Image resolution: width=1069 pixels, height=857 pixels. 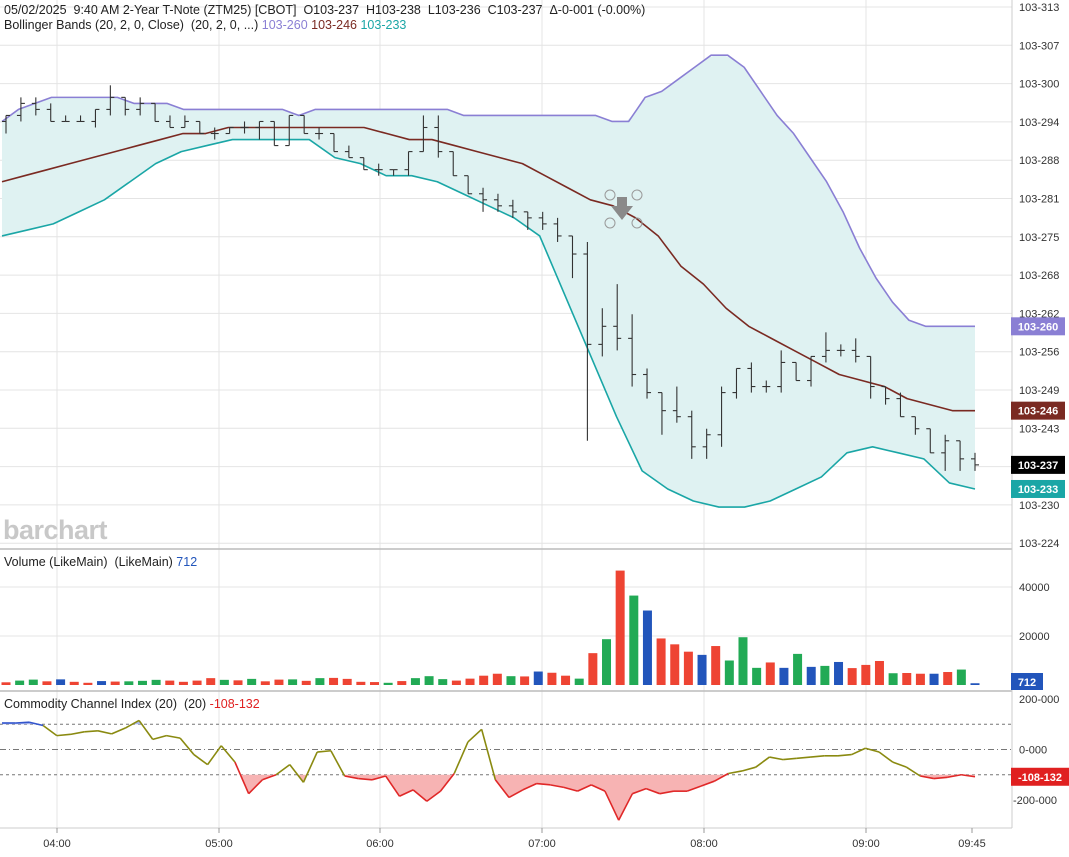 I want to click on cci-oversold-fill, so click(x=258, y=784).